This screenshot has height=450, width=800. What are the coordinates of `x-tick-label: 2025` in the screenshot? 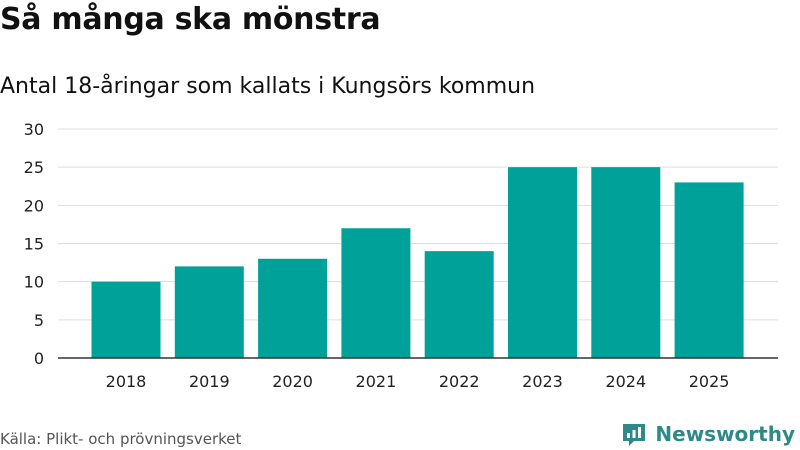 It's located at (709, 381).